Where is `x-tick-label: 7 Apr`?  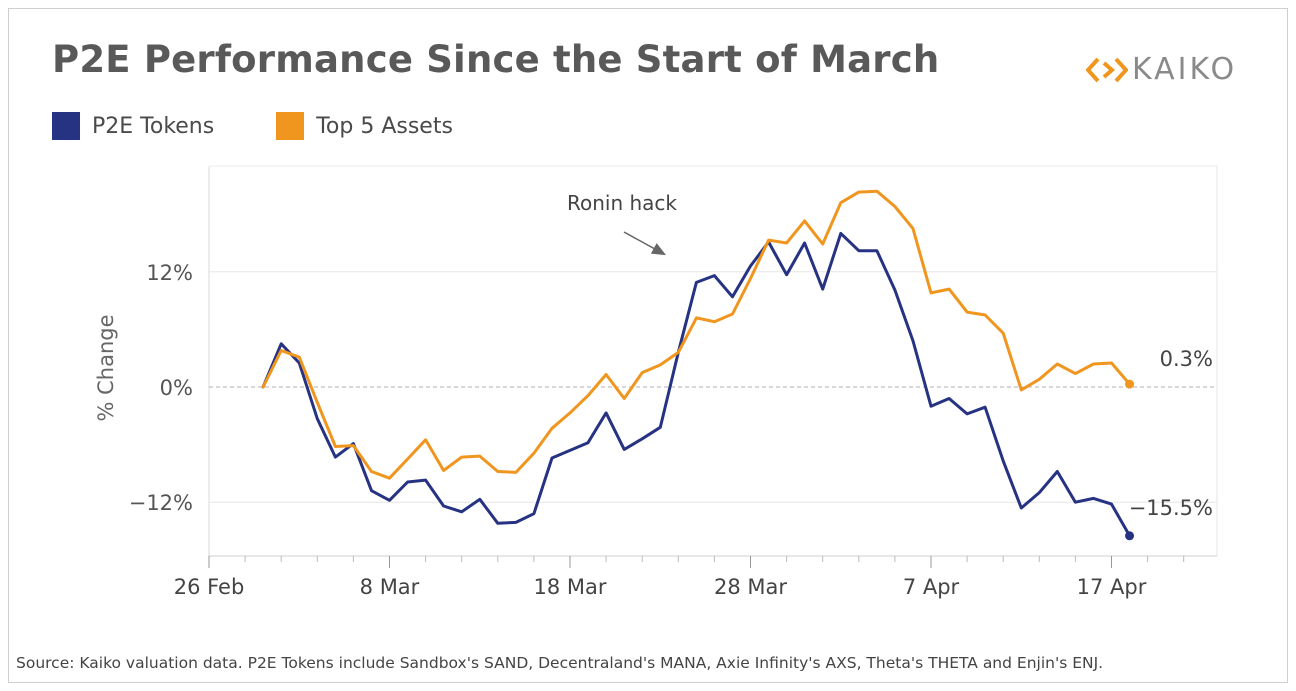
x-tick-label: 7 Apr is located at coordinates (931, 587).